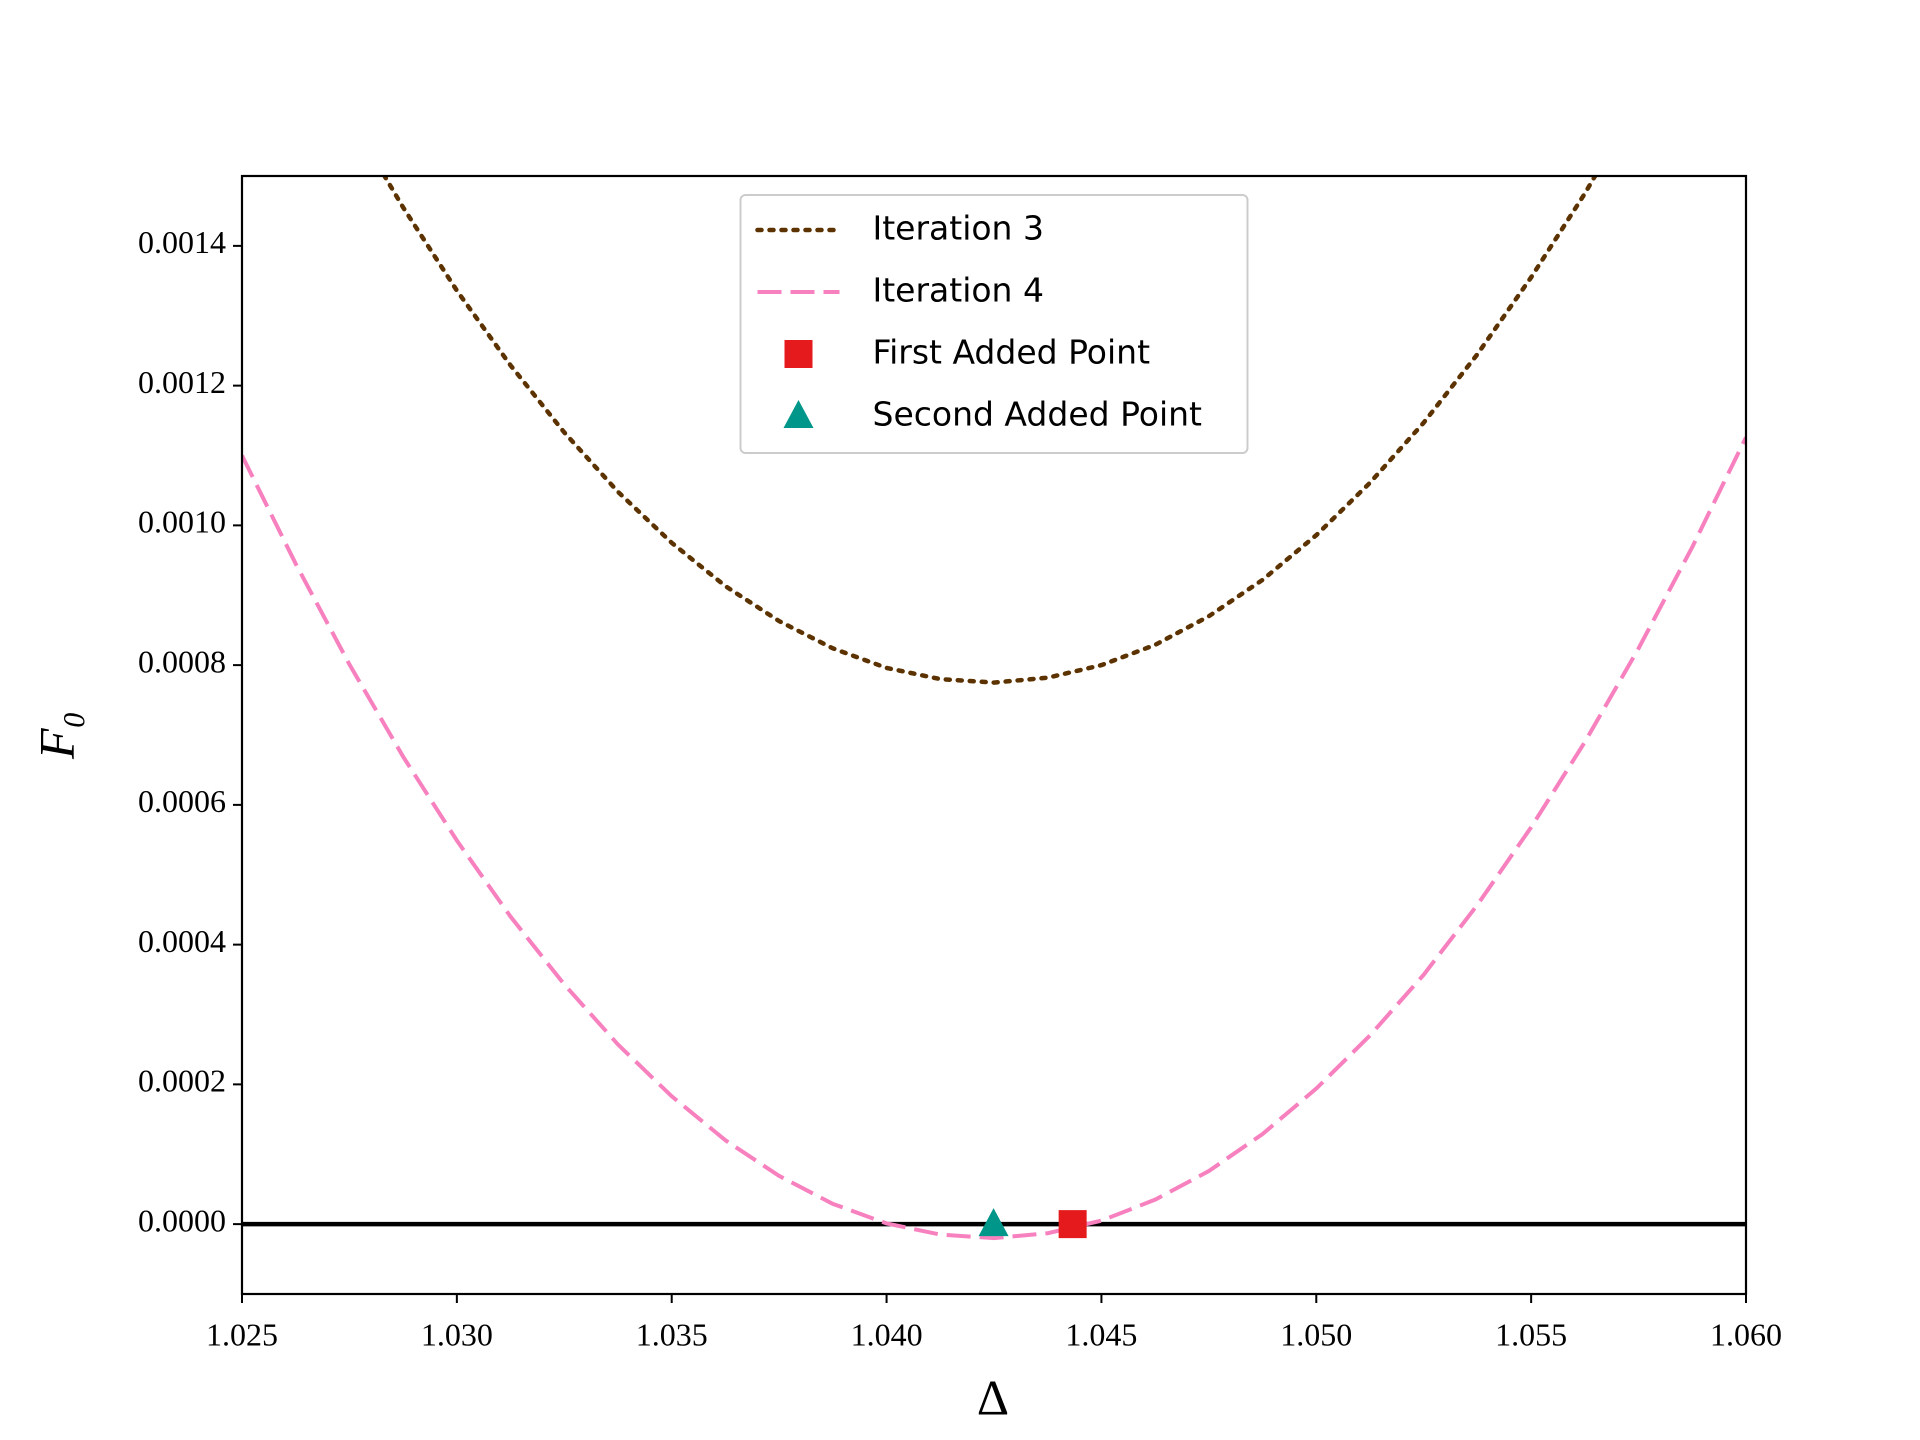 The height and width of the screenshot is (1440, 1920). What do you see at coordinates (958, 290) in the screenshot?
I see `legend-label: Iteration 4` at bounding box center [958, 290].